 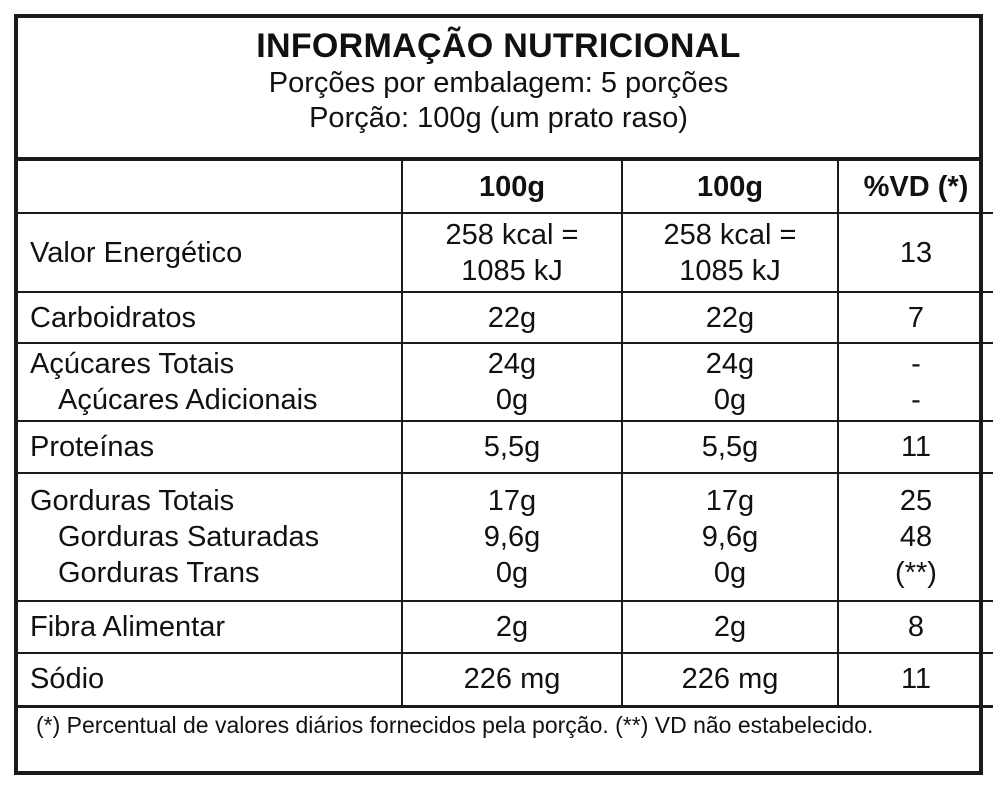 What do you see at coordinates (915, 680) in the screenshot?
I see `cell-sodium-vd: 11` at bounding box center [915, 680].